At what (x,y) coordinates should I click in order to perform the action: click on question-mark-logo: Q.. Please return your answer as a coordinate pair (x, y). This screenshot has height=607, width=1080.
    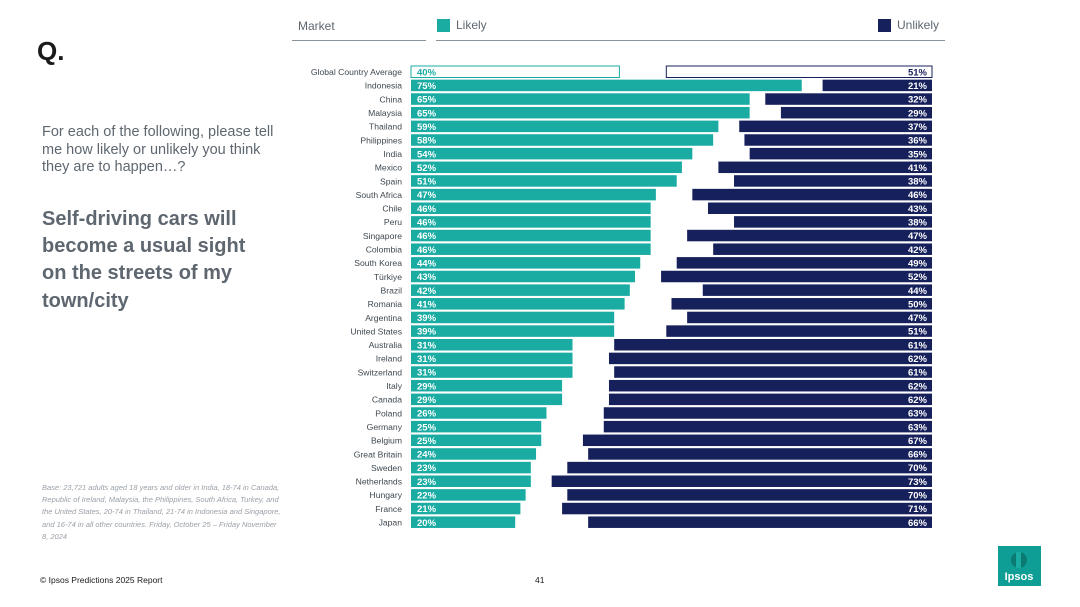
    Looking at the image, I should click on (51, 51).